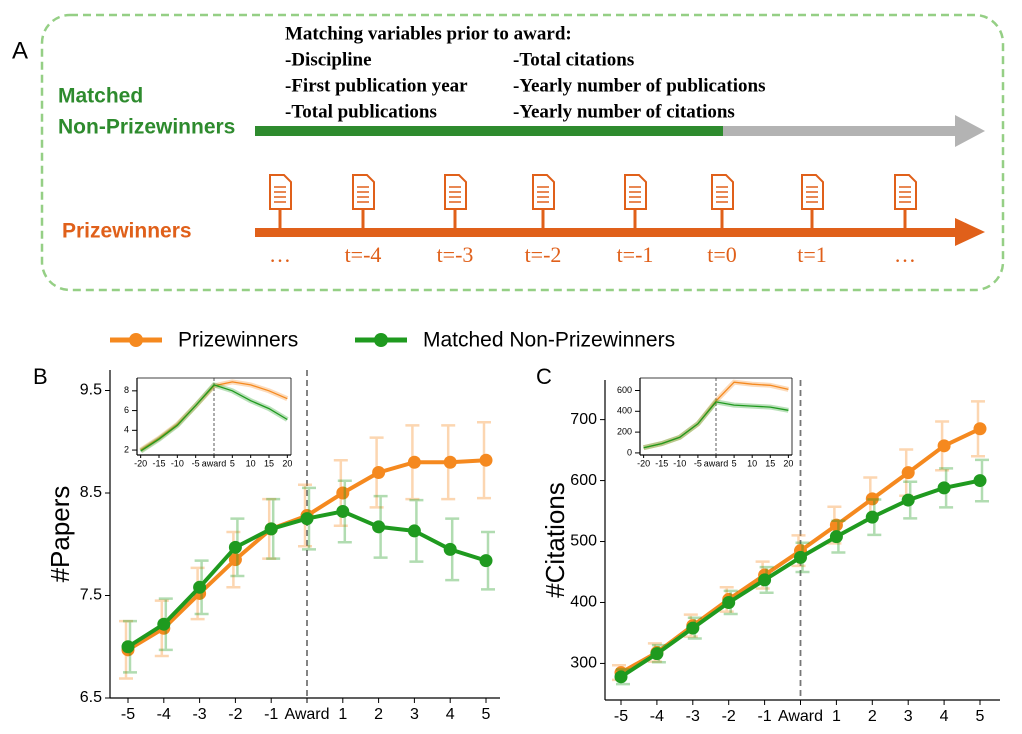  Describe the element at coordinates (583, 663) in the screenshot. I see `y-tick-label: 300` at that location.